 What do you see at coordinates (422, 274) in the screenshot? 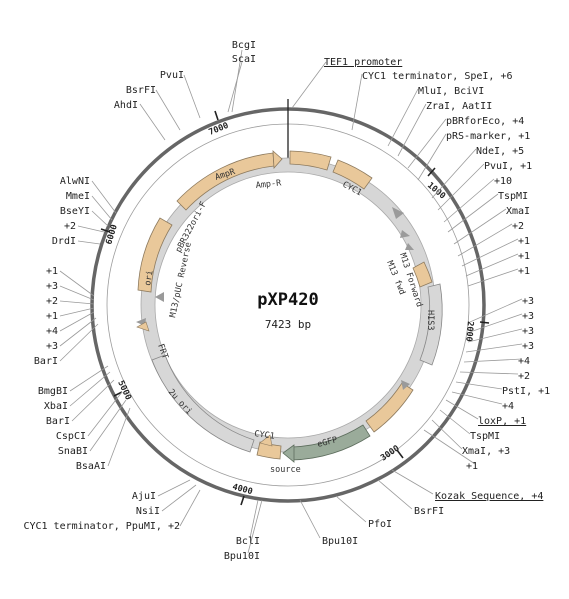
I see `feature-m13-fwd-block` at bounding box center [422, 274].